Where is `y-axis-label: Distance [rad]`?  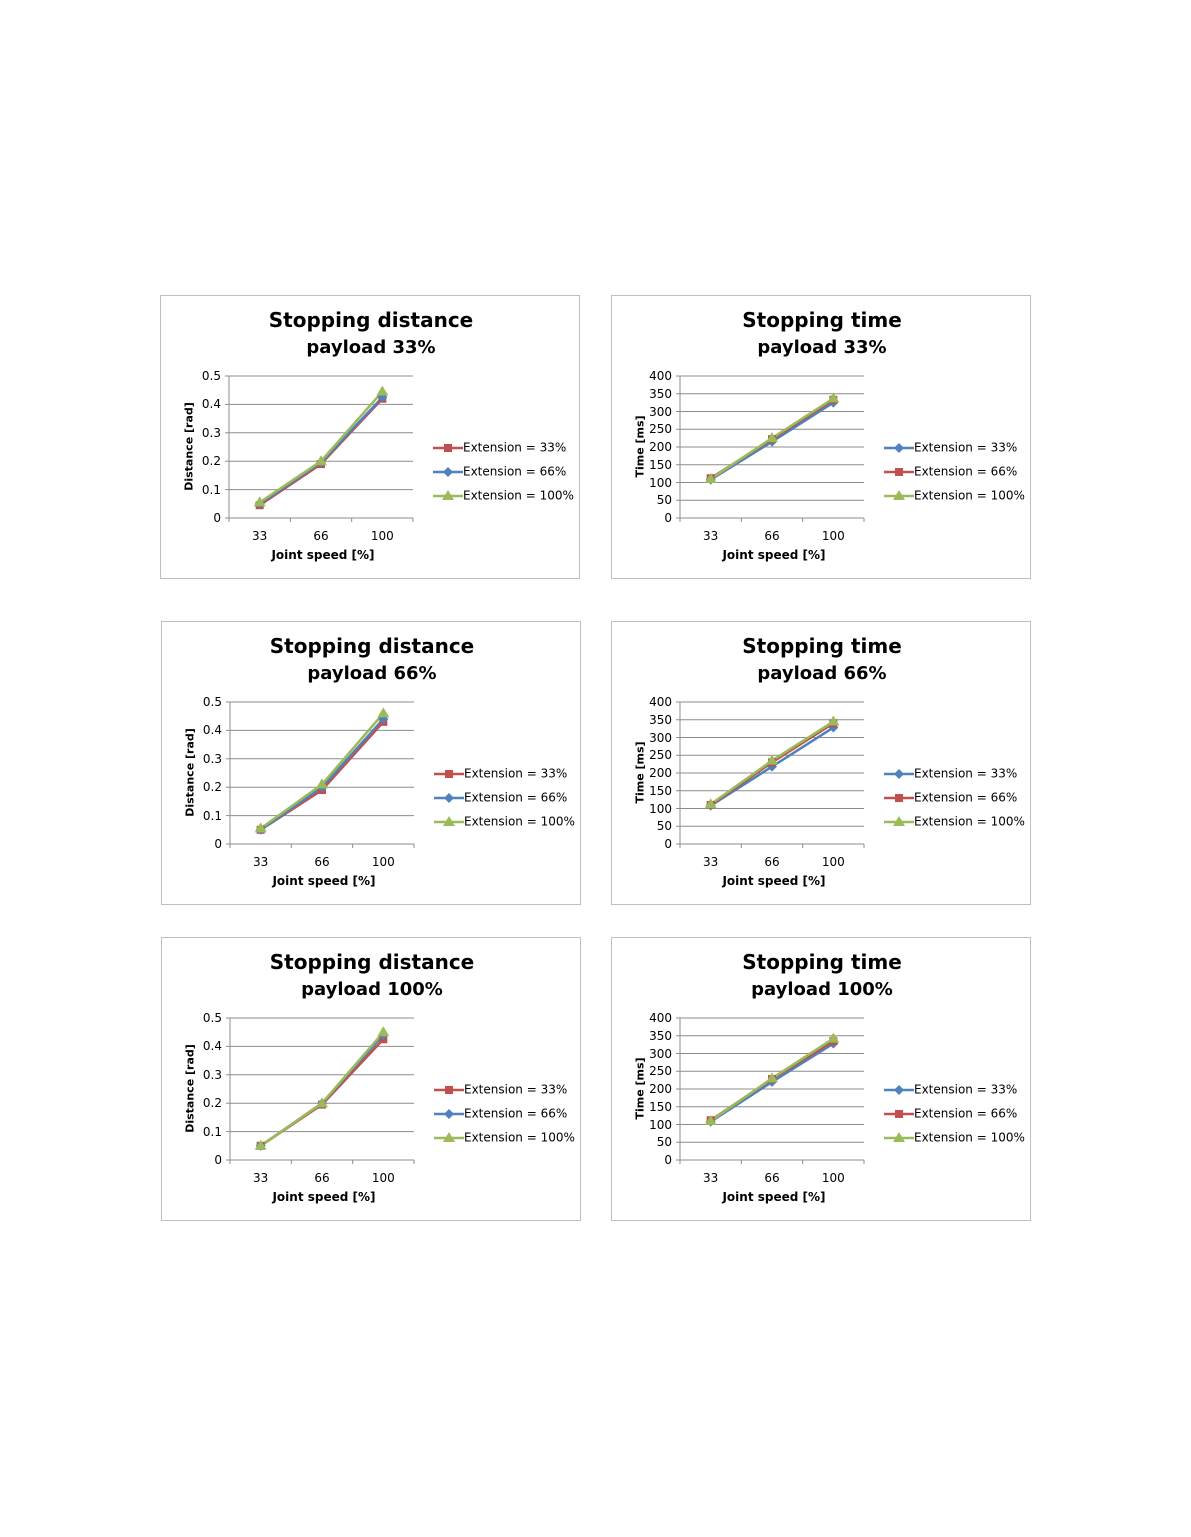 y-axis-label: Distance [rad] is located at coordinates (190, 772).